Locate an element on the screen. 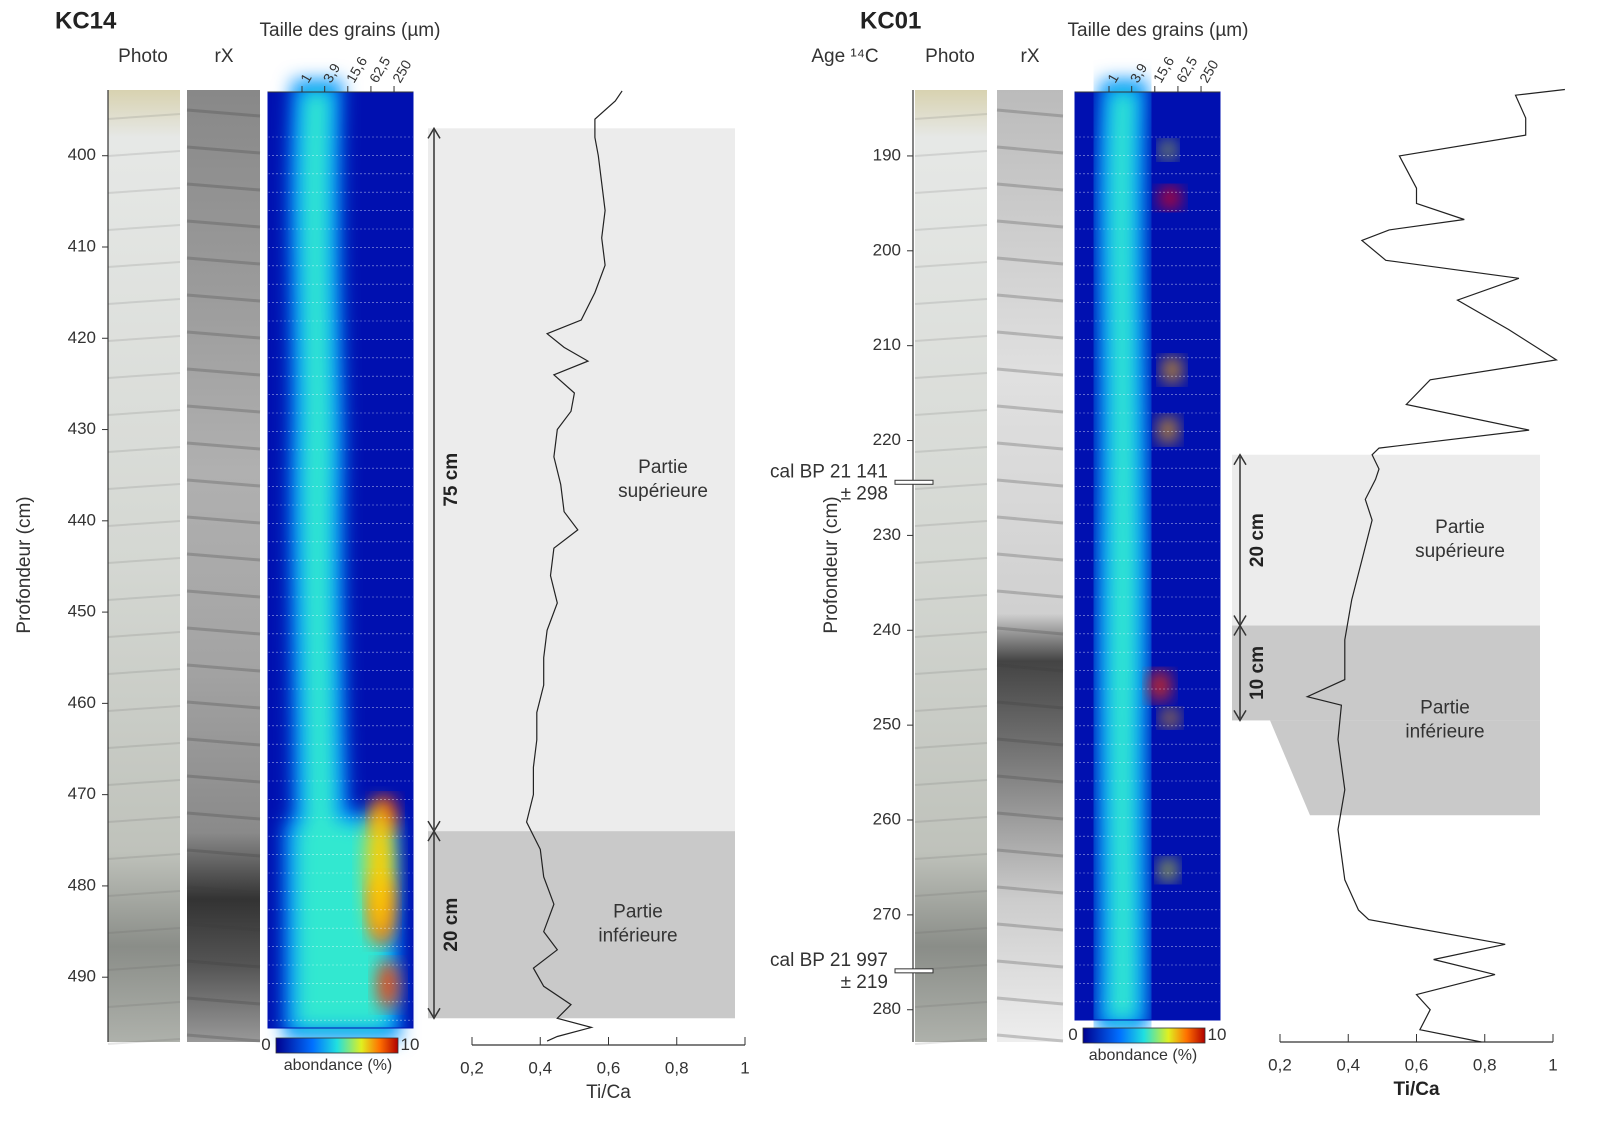 Image resolution: width=1623 pixels, height=1144 pixels. y-tick-label: 260 is located at coordinates (887, 818).